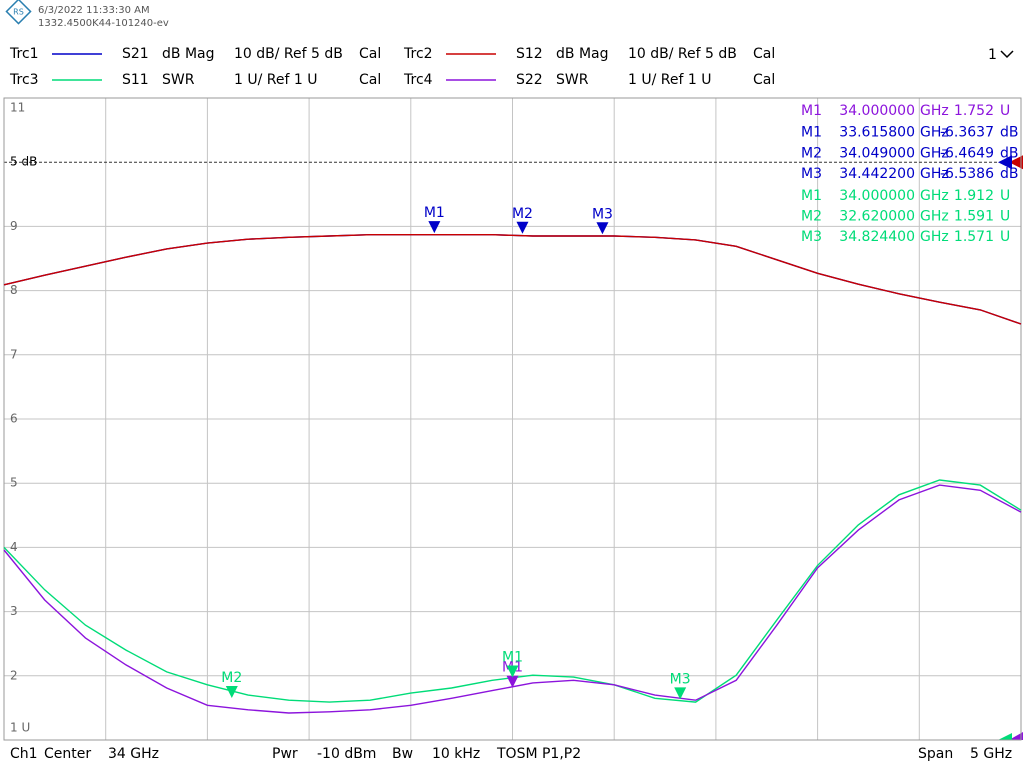  Describe the element at coordinates (456, 754) in the screenshot. I see `footer-bw: 10 kHz` at that location.